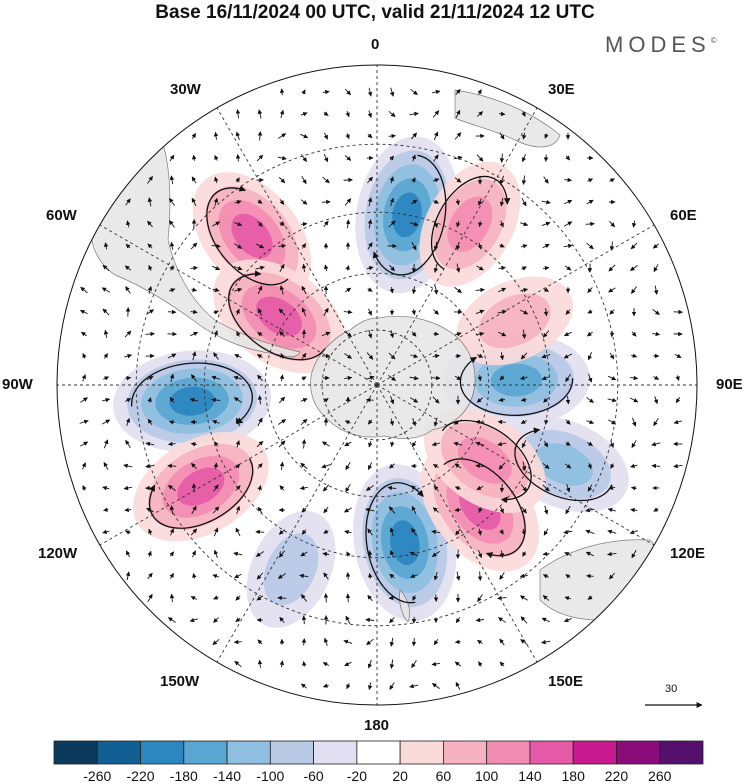 The image size is (750, 784). Describe the element at coordinates (227, 776) in the screenshot. I see `colorbar-tick-label: -140` at that location.